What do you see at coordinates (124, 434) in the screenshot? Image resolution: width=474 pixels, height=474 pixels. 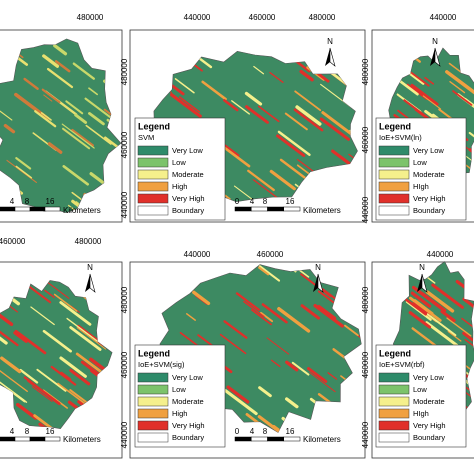 I see `left-tick-label: 440000` at bounding box center [124, 434].